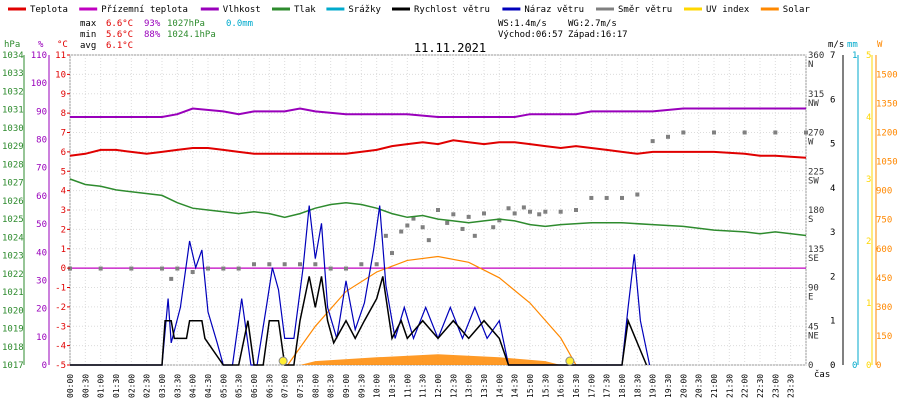 This screenshot has width=900, height=400. I want to click on x-tick-label: 15:30, so click(545, 386).